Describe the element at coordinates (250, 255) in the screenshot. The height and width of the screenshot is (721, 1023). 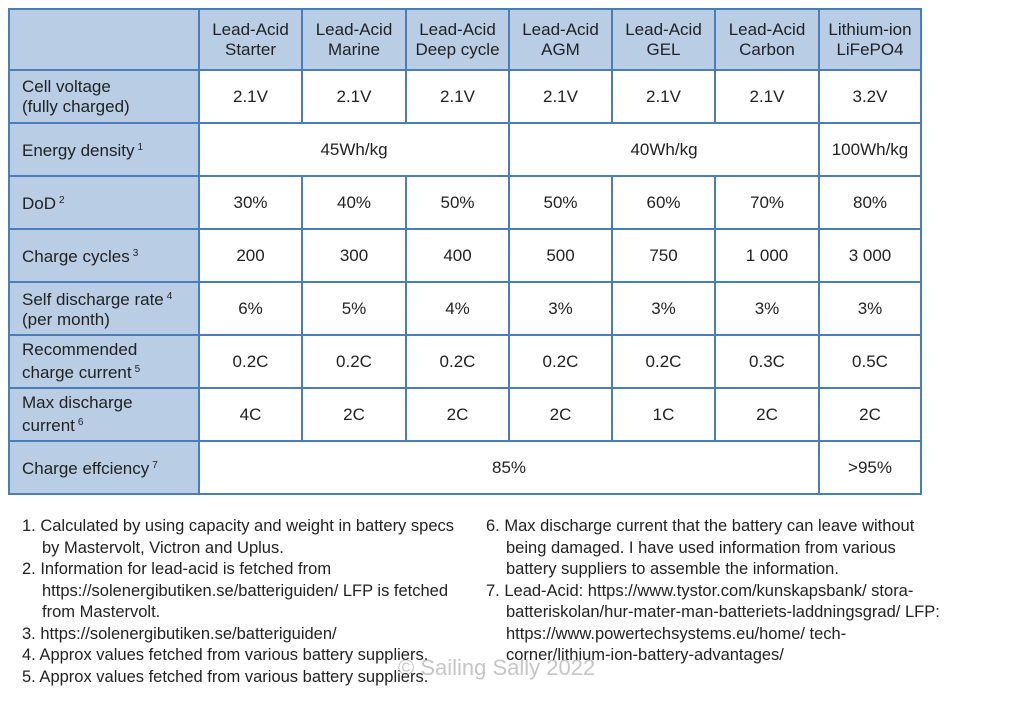
I see `cell: 200` at that location.